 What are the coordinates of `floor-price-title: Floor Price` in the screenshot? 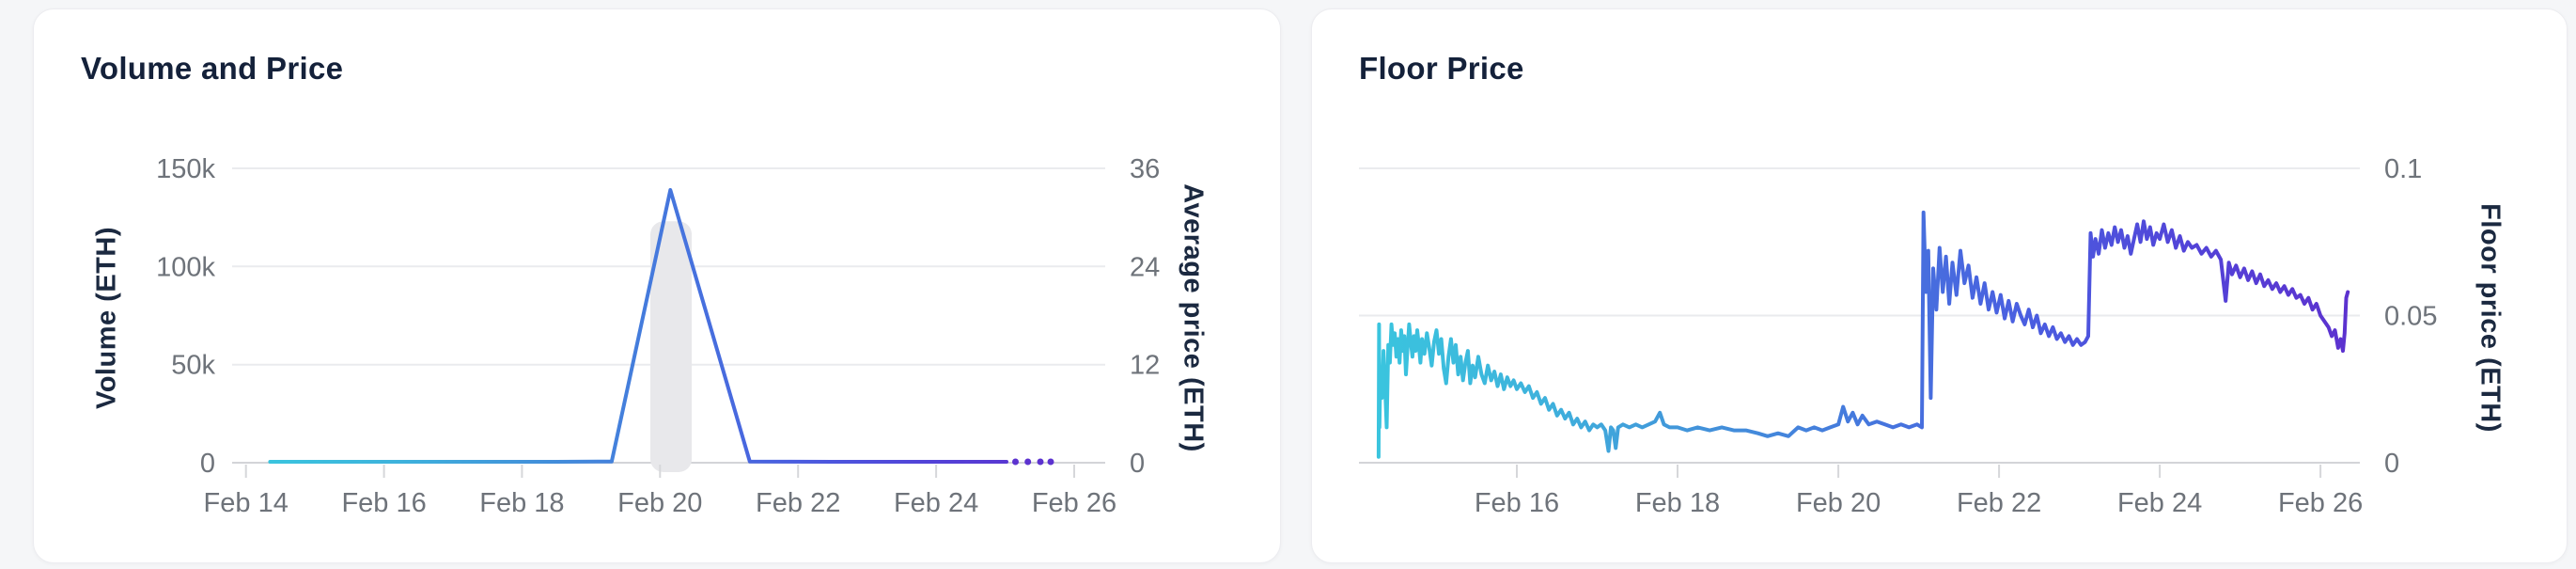 It's located at (1441, 68).